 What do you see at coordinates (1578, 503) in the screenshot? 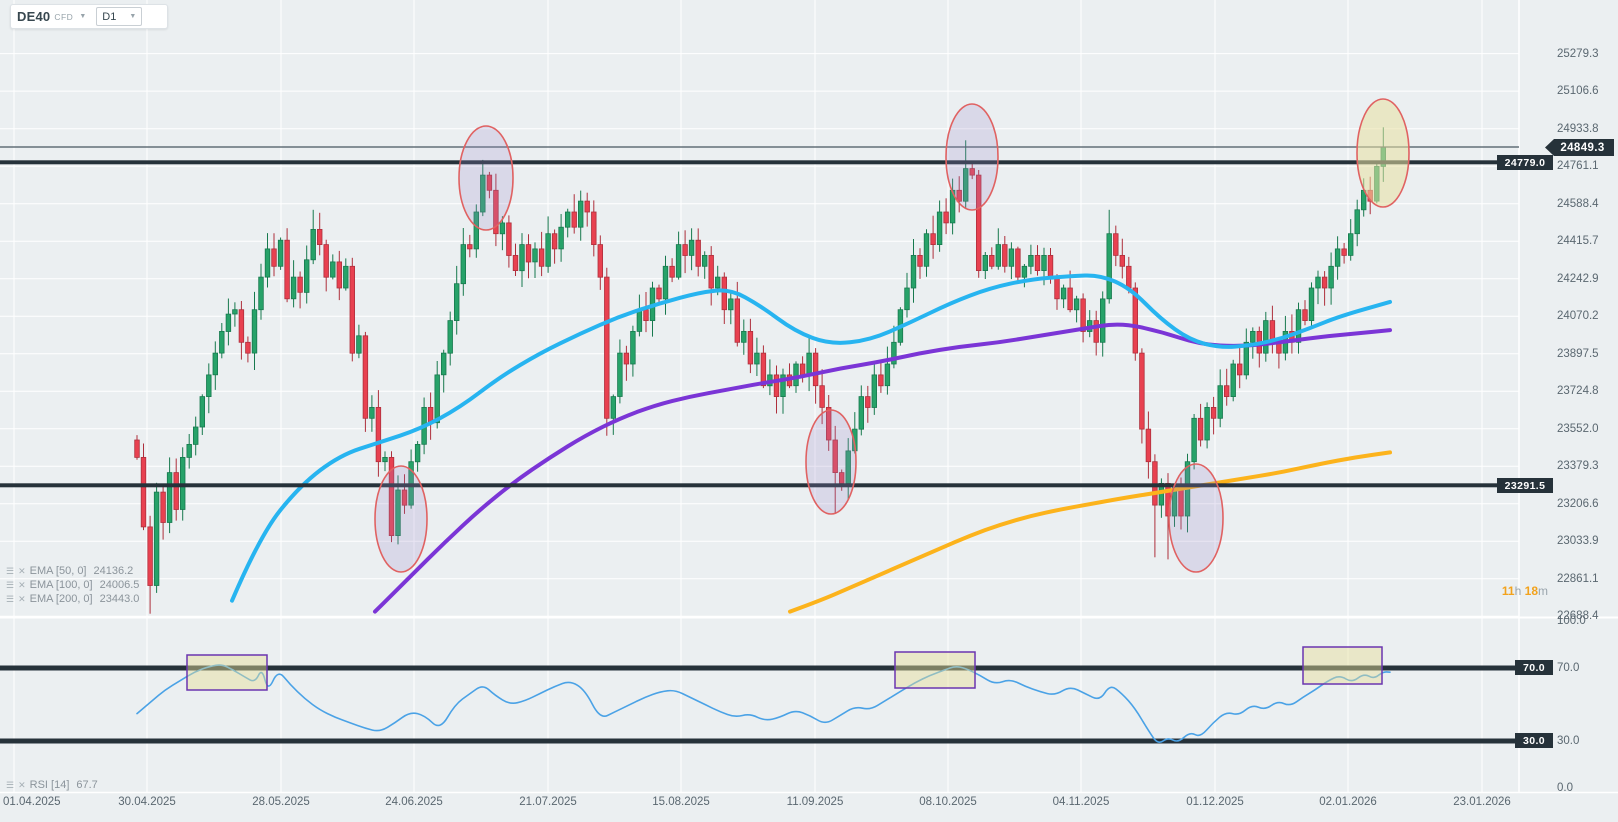
I see `price-axis-label: 23206.6` at bounding box center [1578, 503].